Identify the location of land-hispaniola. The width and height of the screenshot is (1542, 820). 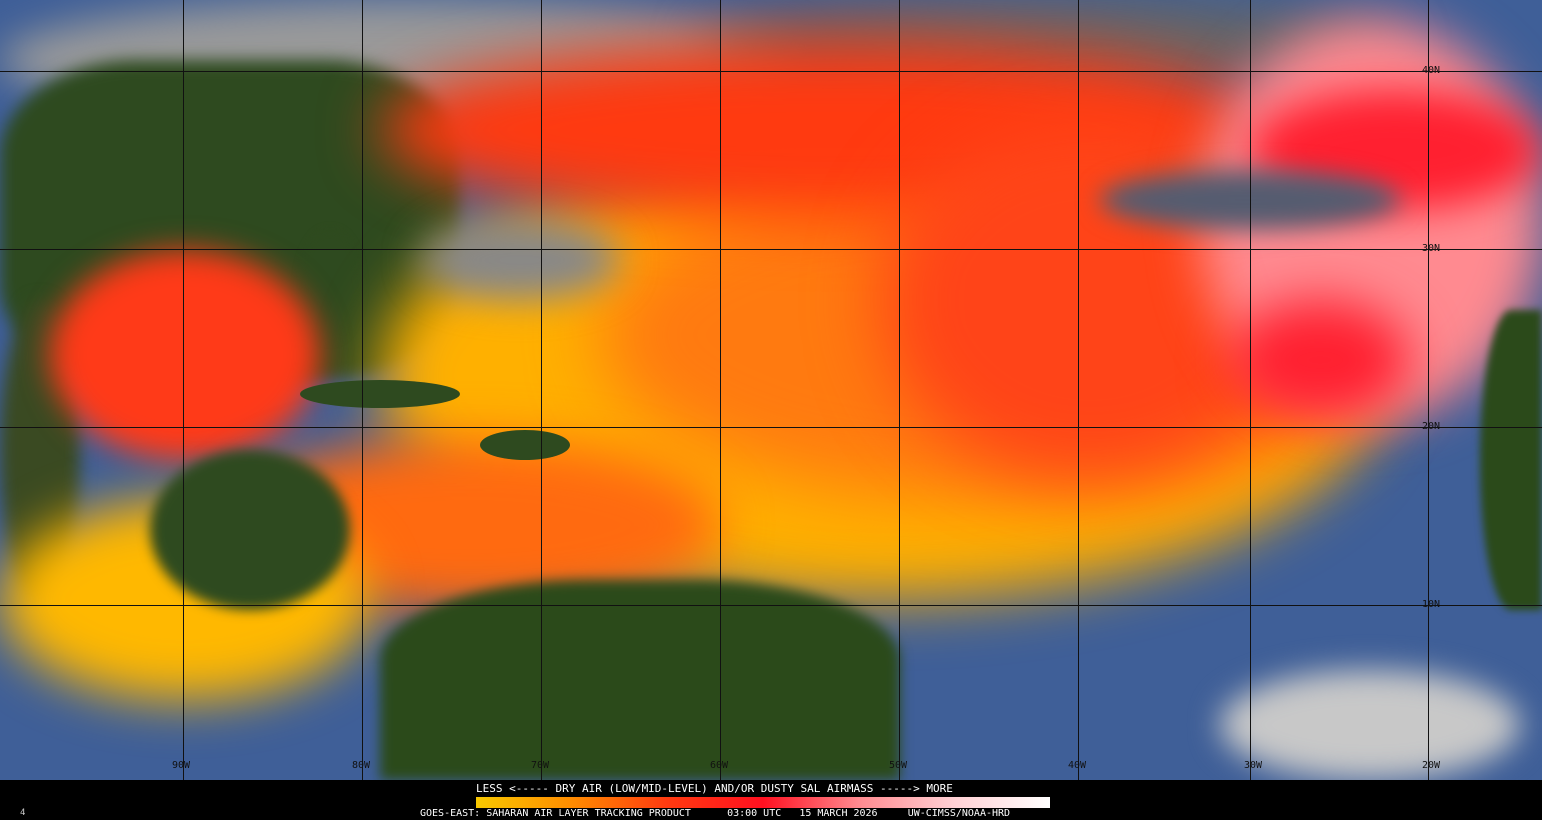
(525, 445).